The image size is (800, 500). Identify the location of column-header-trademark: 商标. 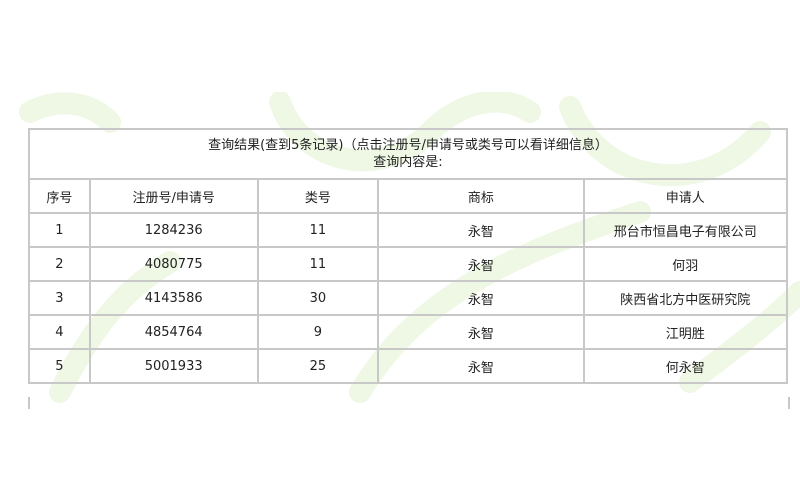
(481, 196).